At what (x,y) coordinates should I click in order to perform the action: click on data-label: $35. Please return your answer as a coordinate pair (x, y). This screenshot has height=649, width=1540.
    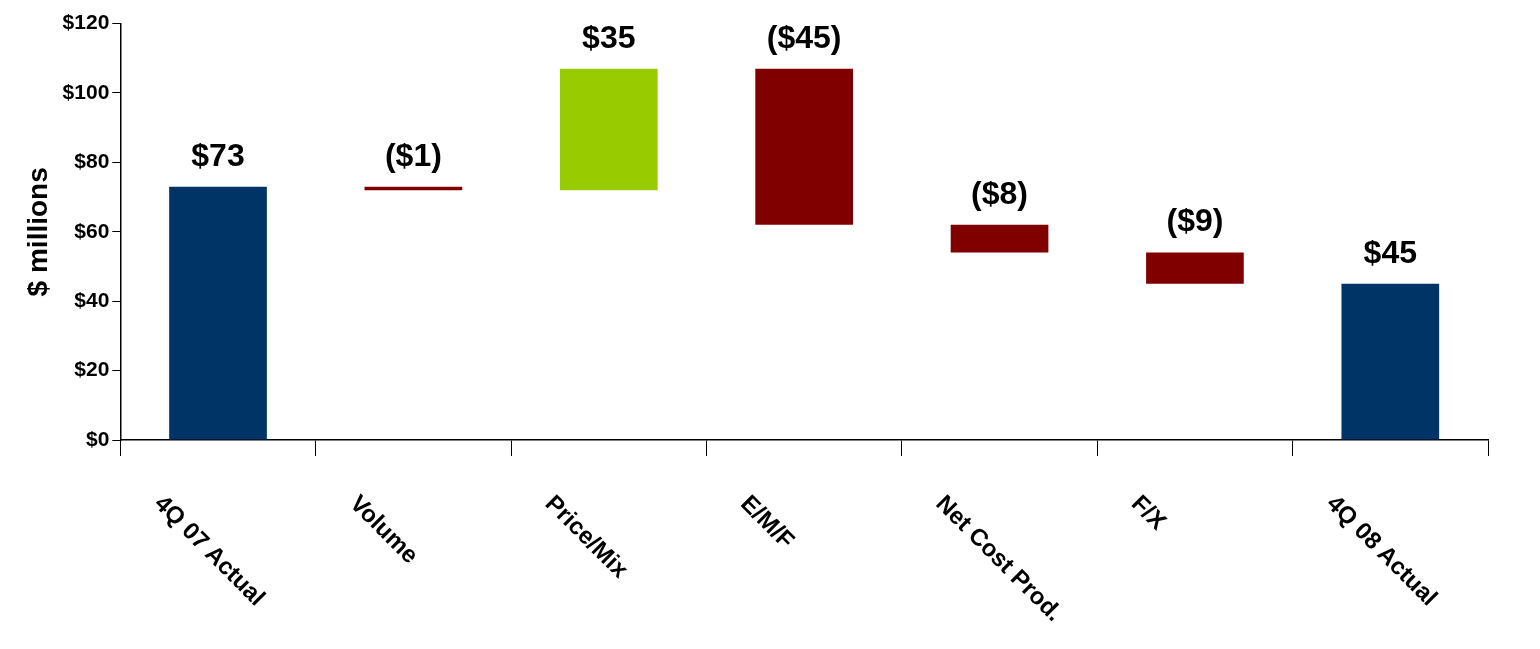
    Looking at the image, I should click on (609, 36).